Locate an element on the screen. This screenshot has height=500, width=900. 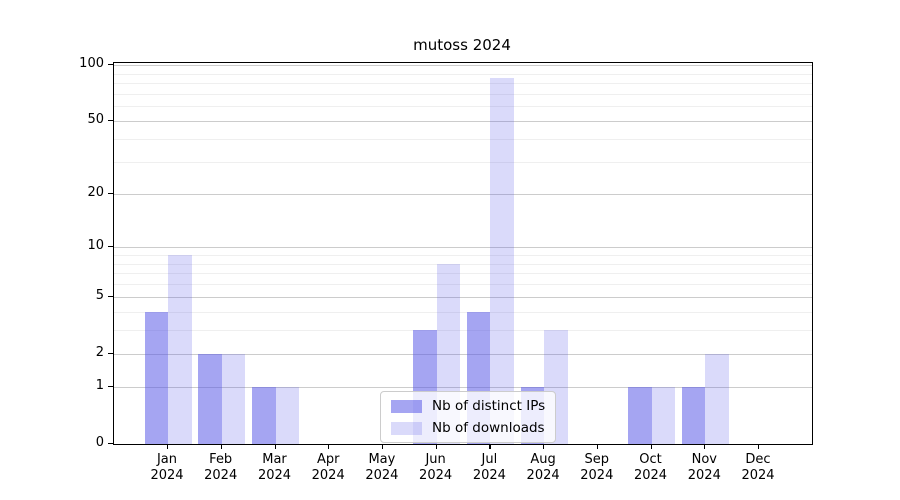
bar-downloads-oct is located at coordinates (663, 415).